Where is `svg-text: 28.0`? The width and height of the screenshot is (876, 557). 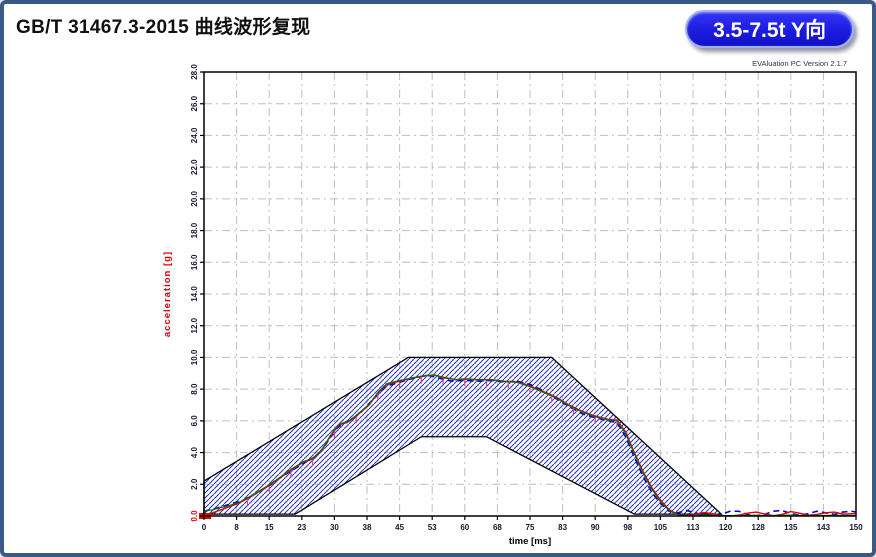 svg-text: 28.0 is located at coordinates (194, 72).